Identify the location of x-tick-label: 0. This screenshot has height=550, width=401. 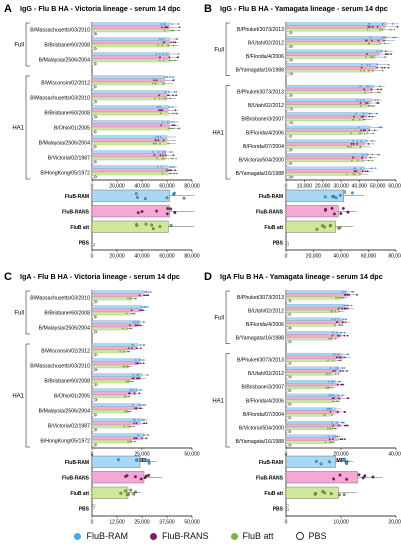
(286, 257).